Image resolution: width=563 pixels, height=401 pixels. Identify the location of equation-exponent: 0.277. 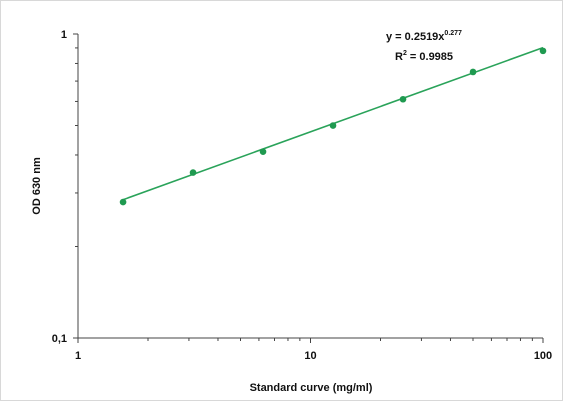
(453, 33).